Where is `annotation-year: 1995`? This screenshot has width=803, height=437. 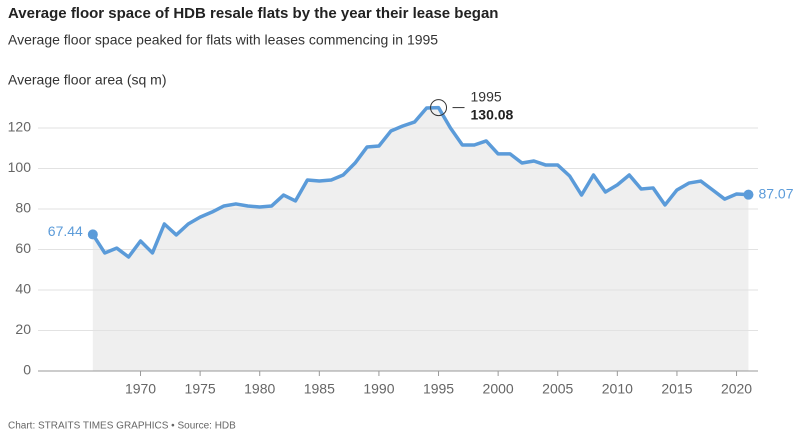 annotation-year: 1995 is located at coordinates (486, 96).